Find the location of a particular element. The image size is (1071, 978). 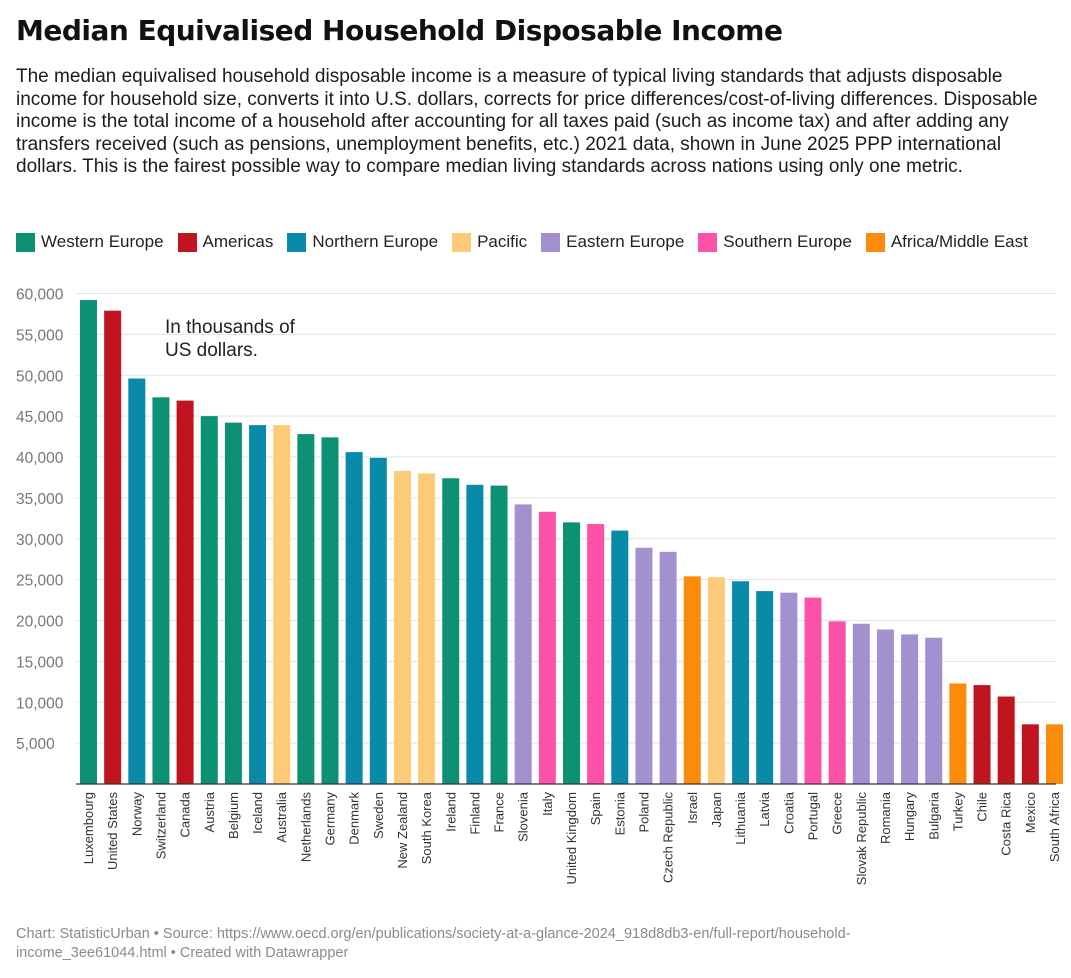

legend-item-africa-middle-east: Africa/Middle East is located at coordinates (946, 242).